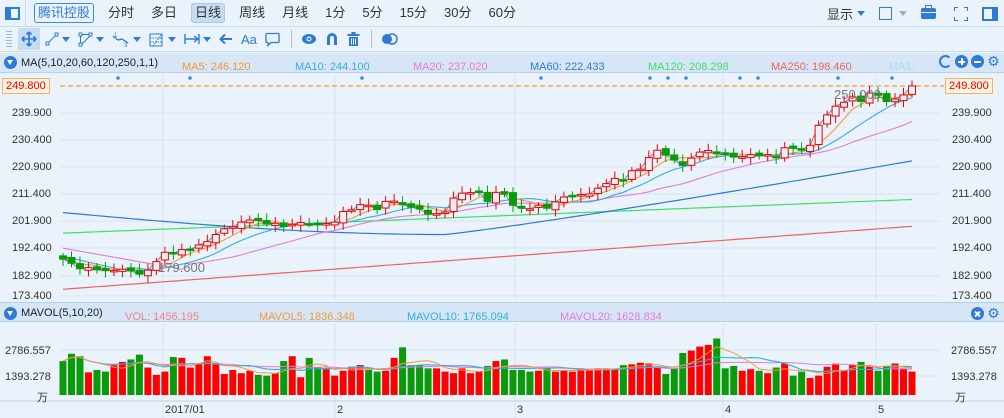 This screenshot has height=418, width=1004. Describe the element at coordinates (216, 67) in the screenshot. I see `indicator-value: MA5: 246.120` at that location.